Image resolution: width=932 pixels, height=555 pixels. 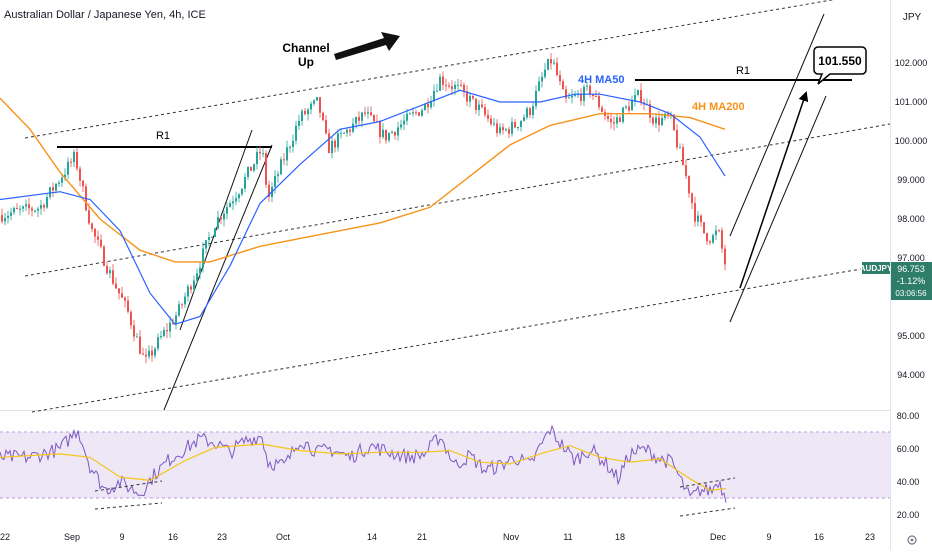 What do you see at coordinates (912, 540) in the screenshot?
I see `chart-settings-icon` at bounding box center [912, 540].